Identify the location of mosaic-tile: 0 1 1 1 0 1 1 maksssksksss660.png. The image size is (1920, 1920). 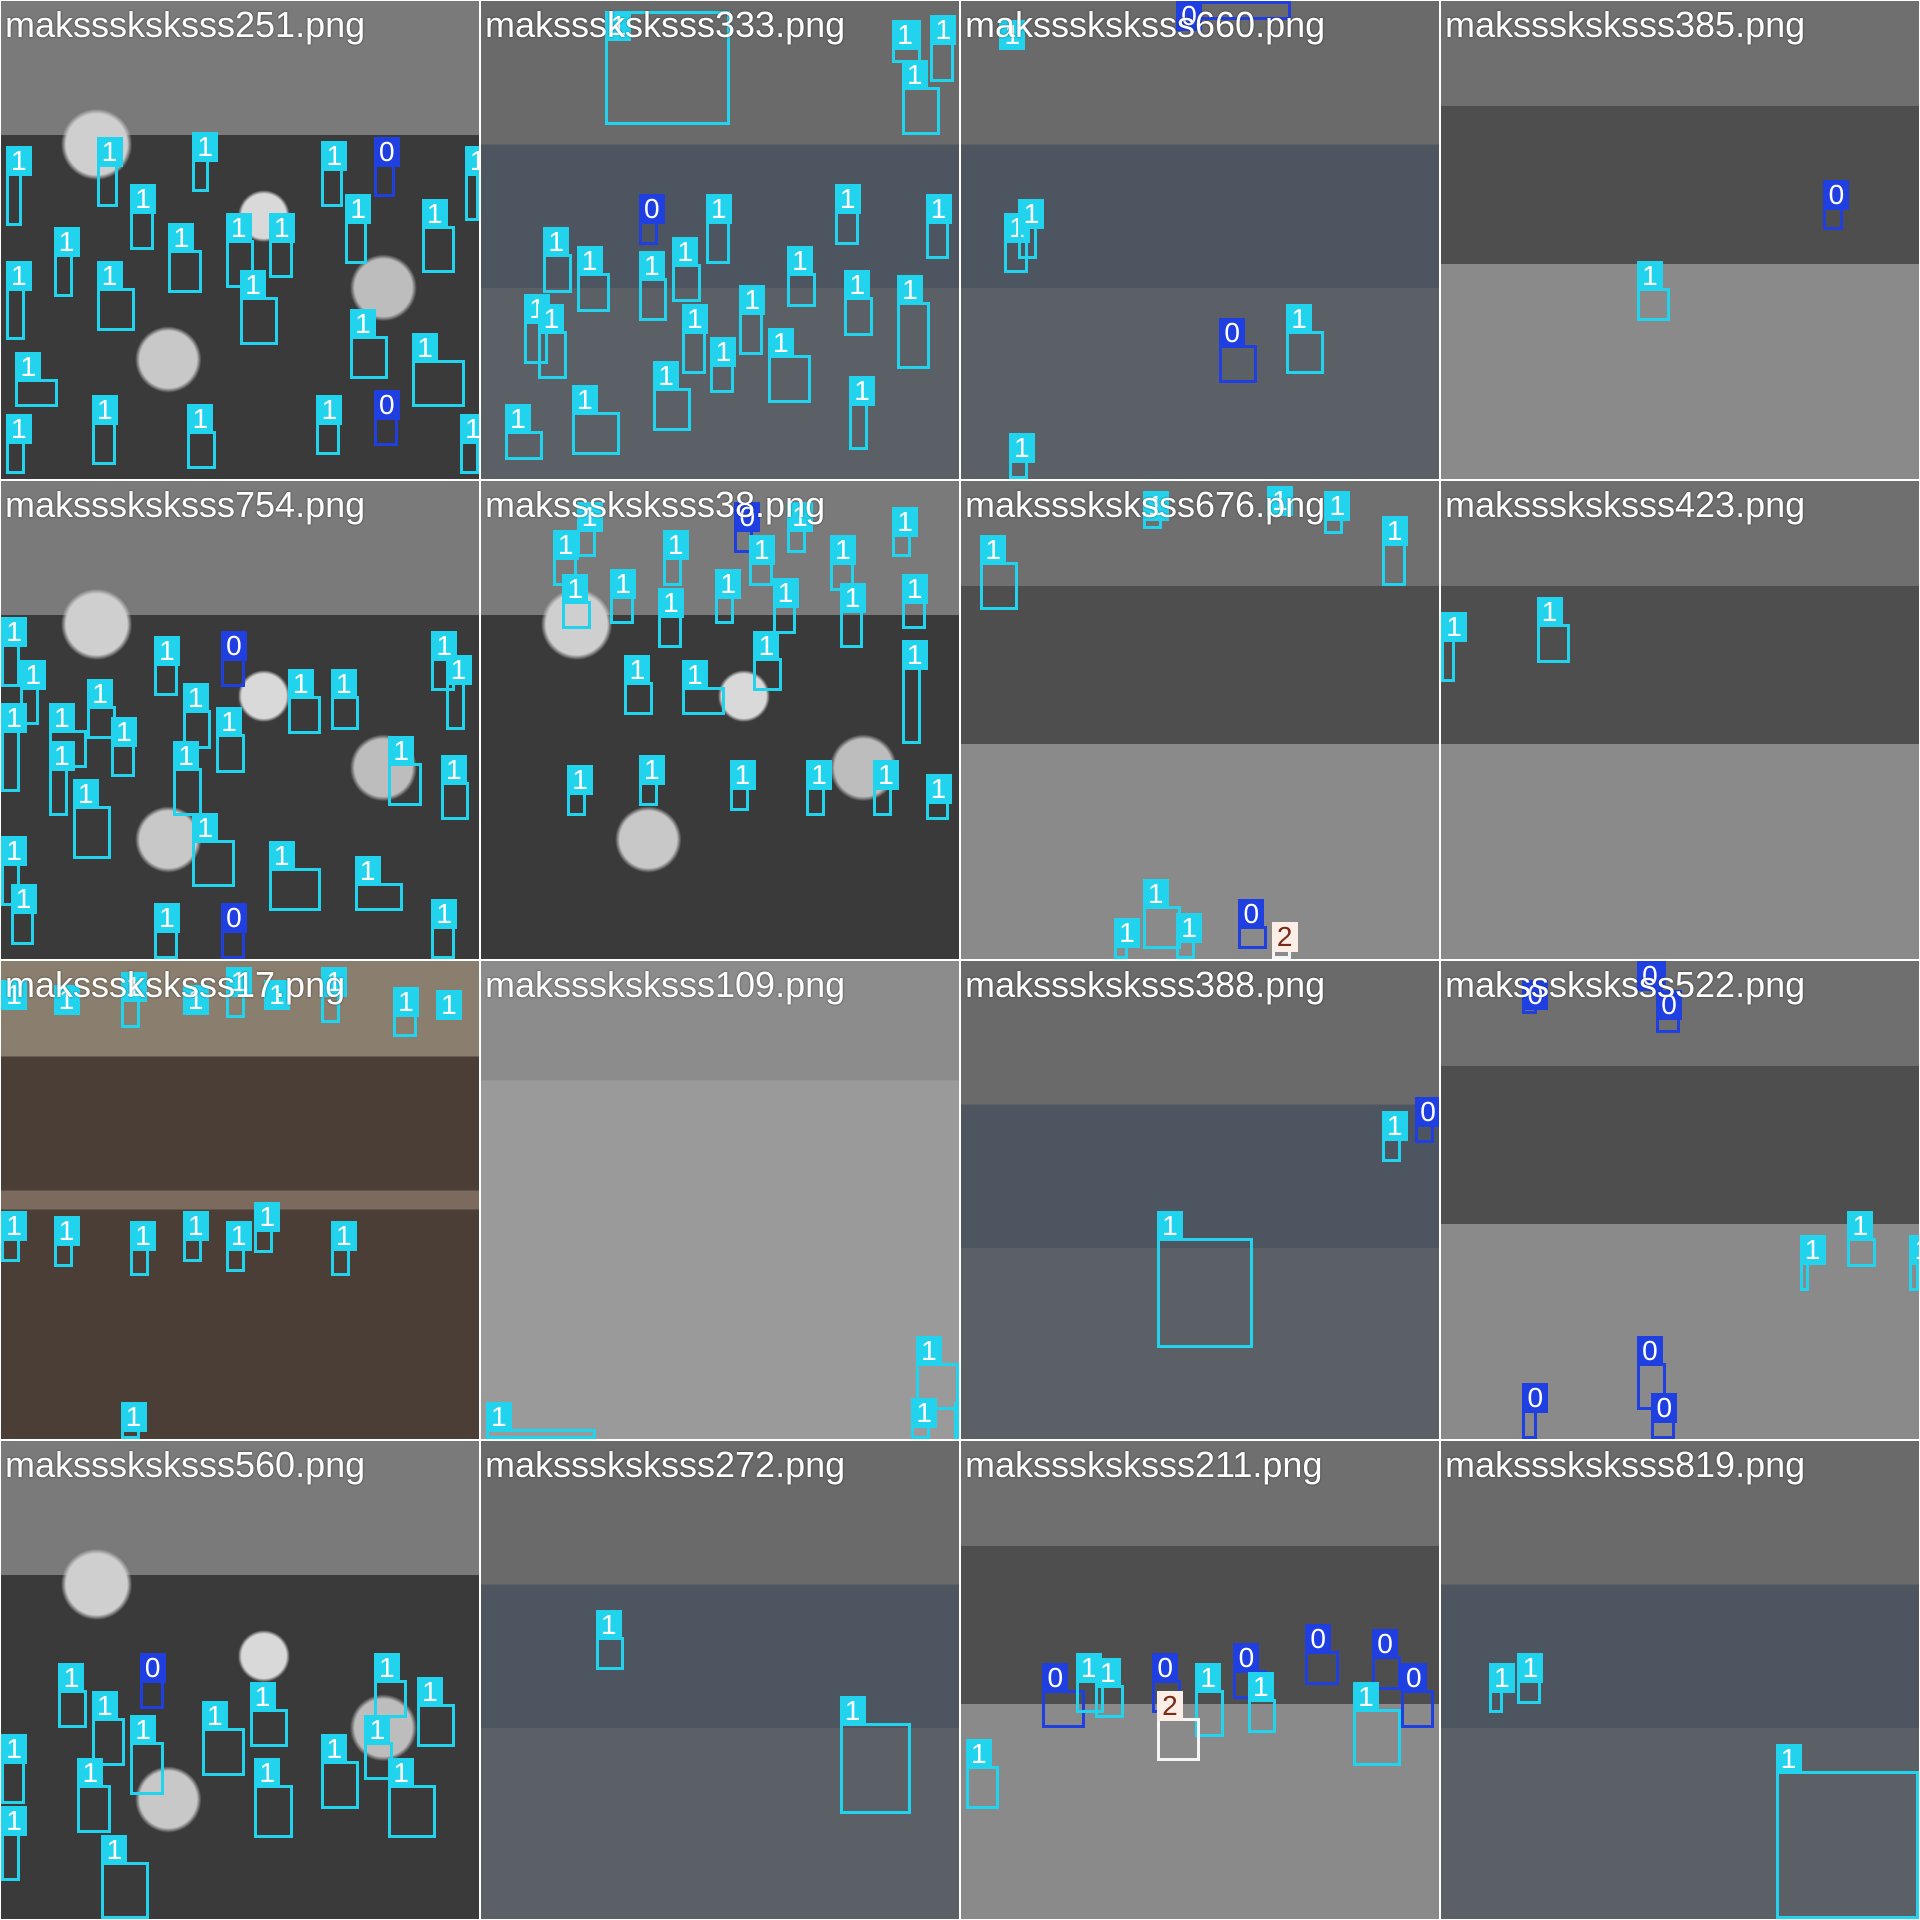
(1200, 240).